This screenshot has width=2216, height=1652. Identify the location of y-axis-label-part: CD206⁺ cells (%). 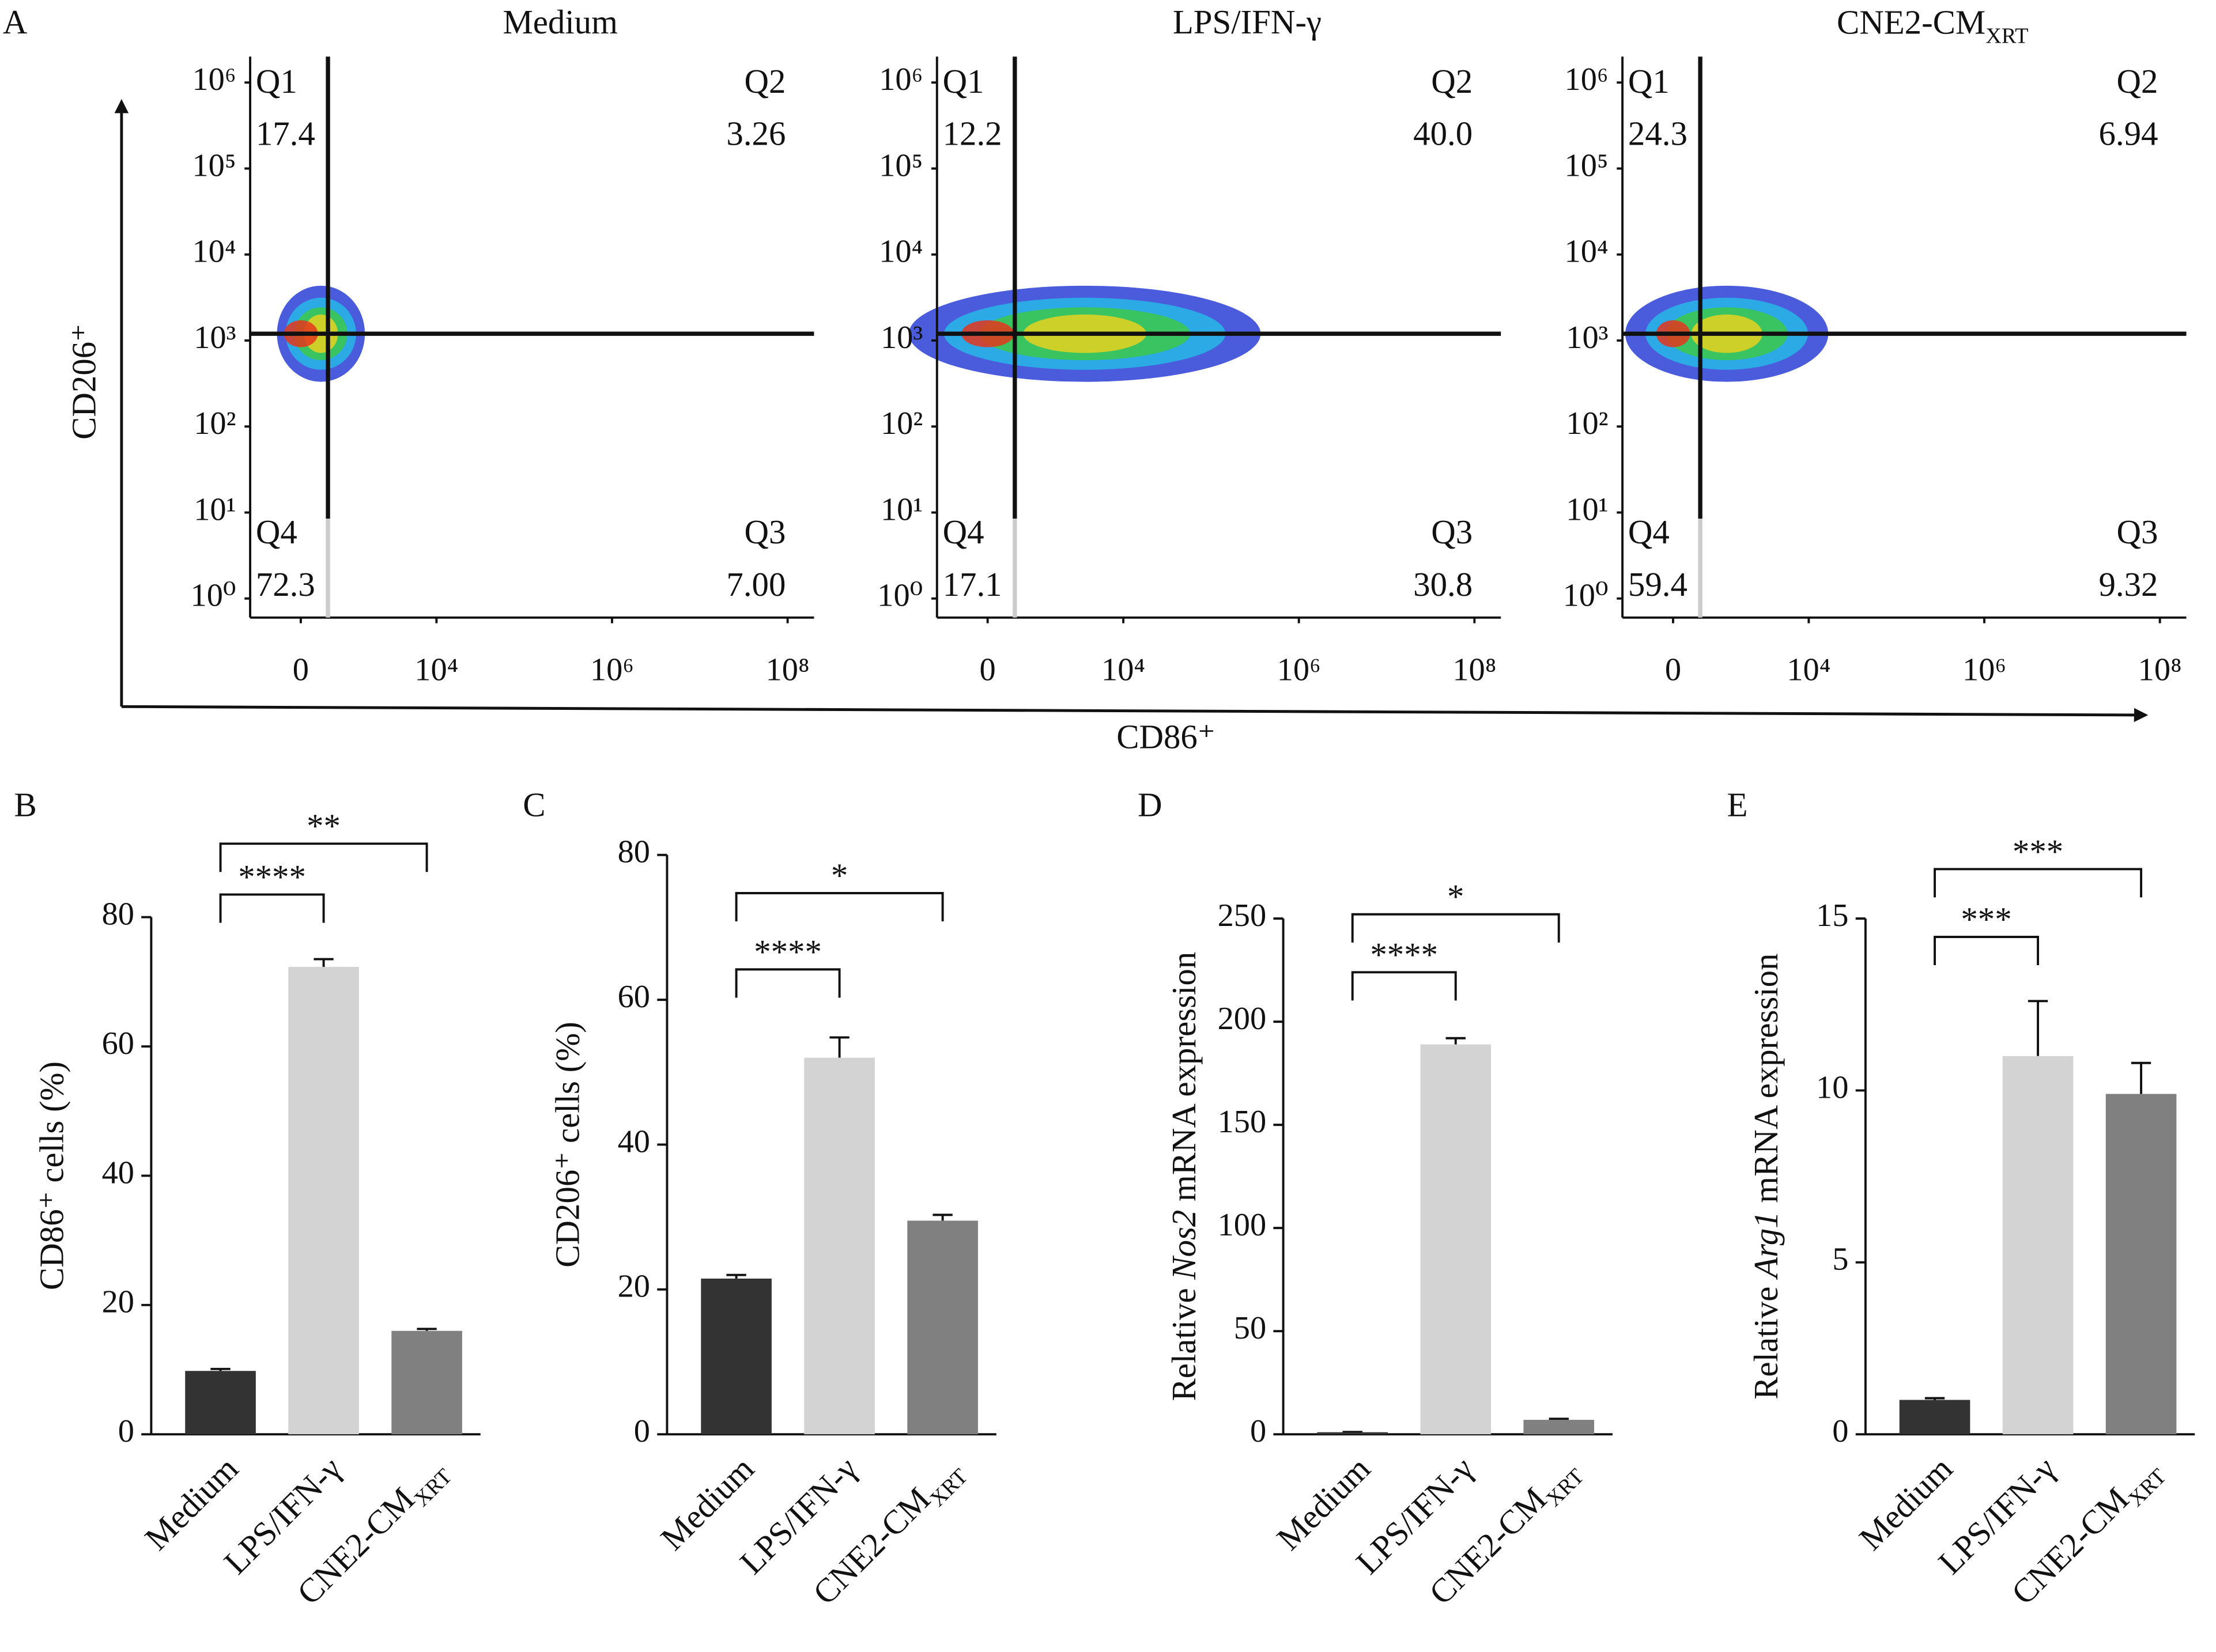
(567, 1145).